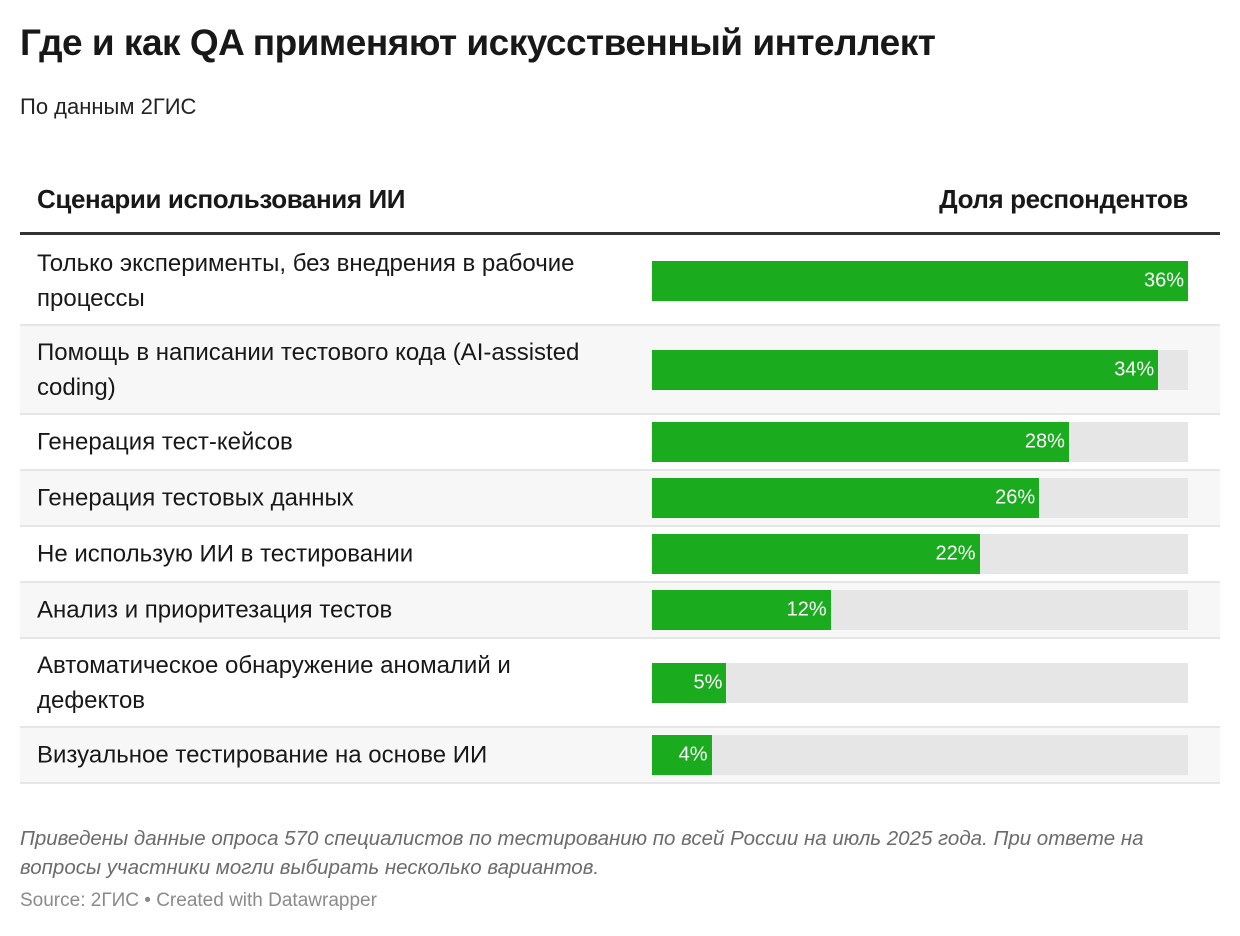 The height and width of the screenshot is (936, 1240). I want to click on row-label: Генерация тестовых данных, so click(195, 498).